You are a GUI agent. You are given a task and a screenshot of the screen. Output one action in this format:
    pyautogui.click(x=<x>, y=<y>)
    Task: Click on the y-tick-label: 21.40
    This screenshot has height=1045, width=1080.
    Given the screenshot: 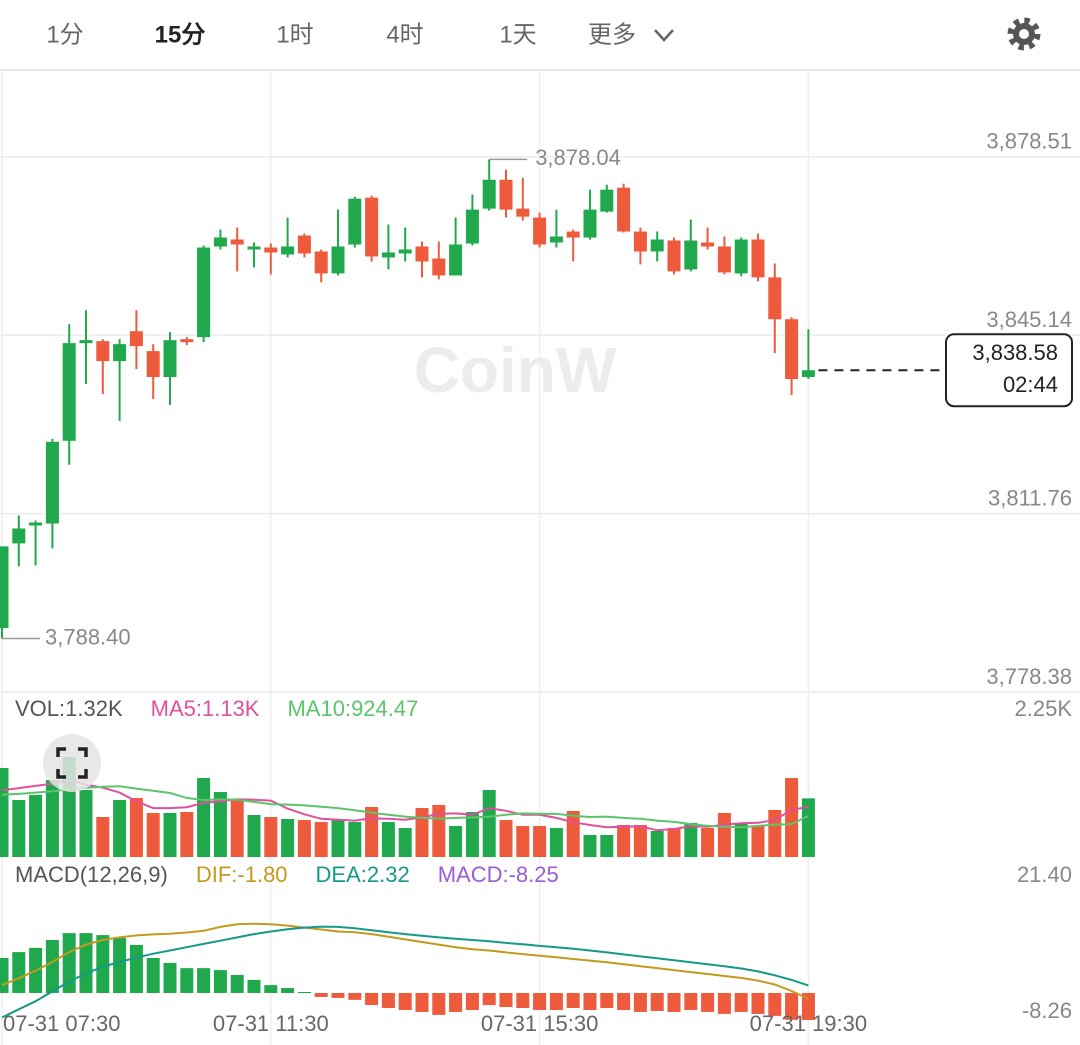 What is the action you would take?
    pyautogui.click(x=1044, y=874)
    